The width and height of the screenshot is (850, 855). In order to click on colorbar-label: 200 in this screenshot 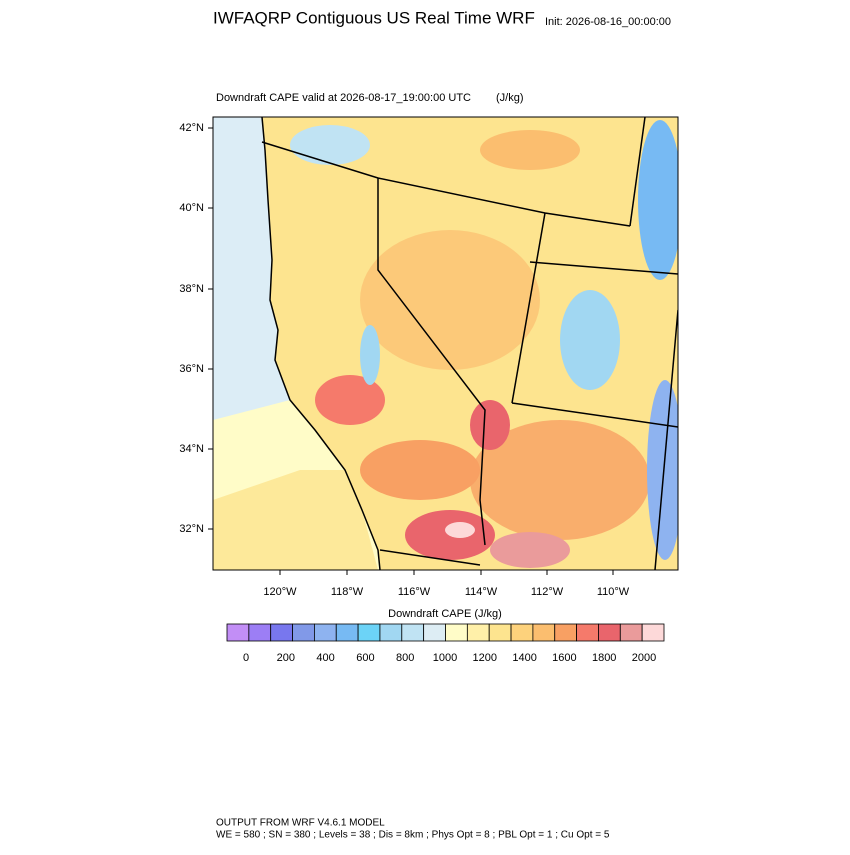, I will do `click(286, 658)`.